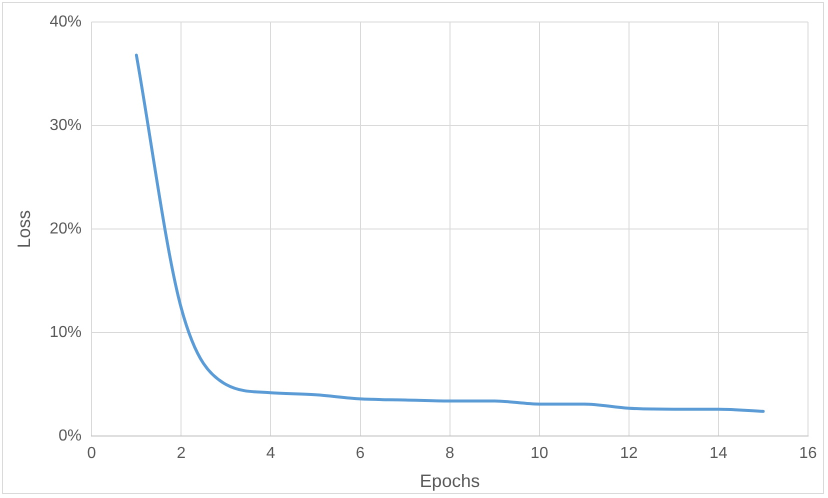 The image size is (828, 498). I want to click on y-tick-label: 30%, so click(66, 125).